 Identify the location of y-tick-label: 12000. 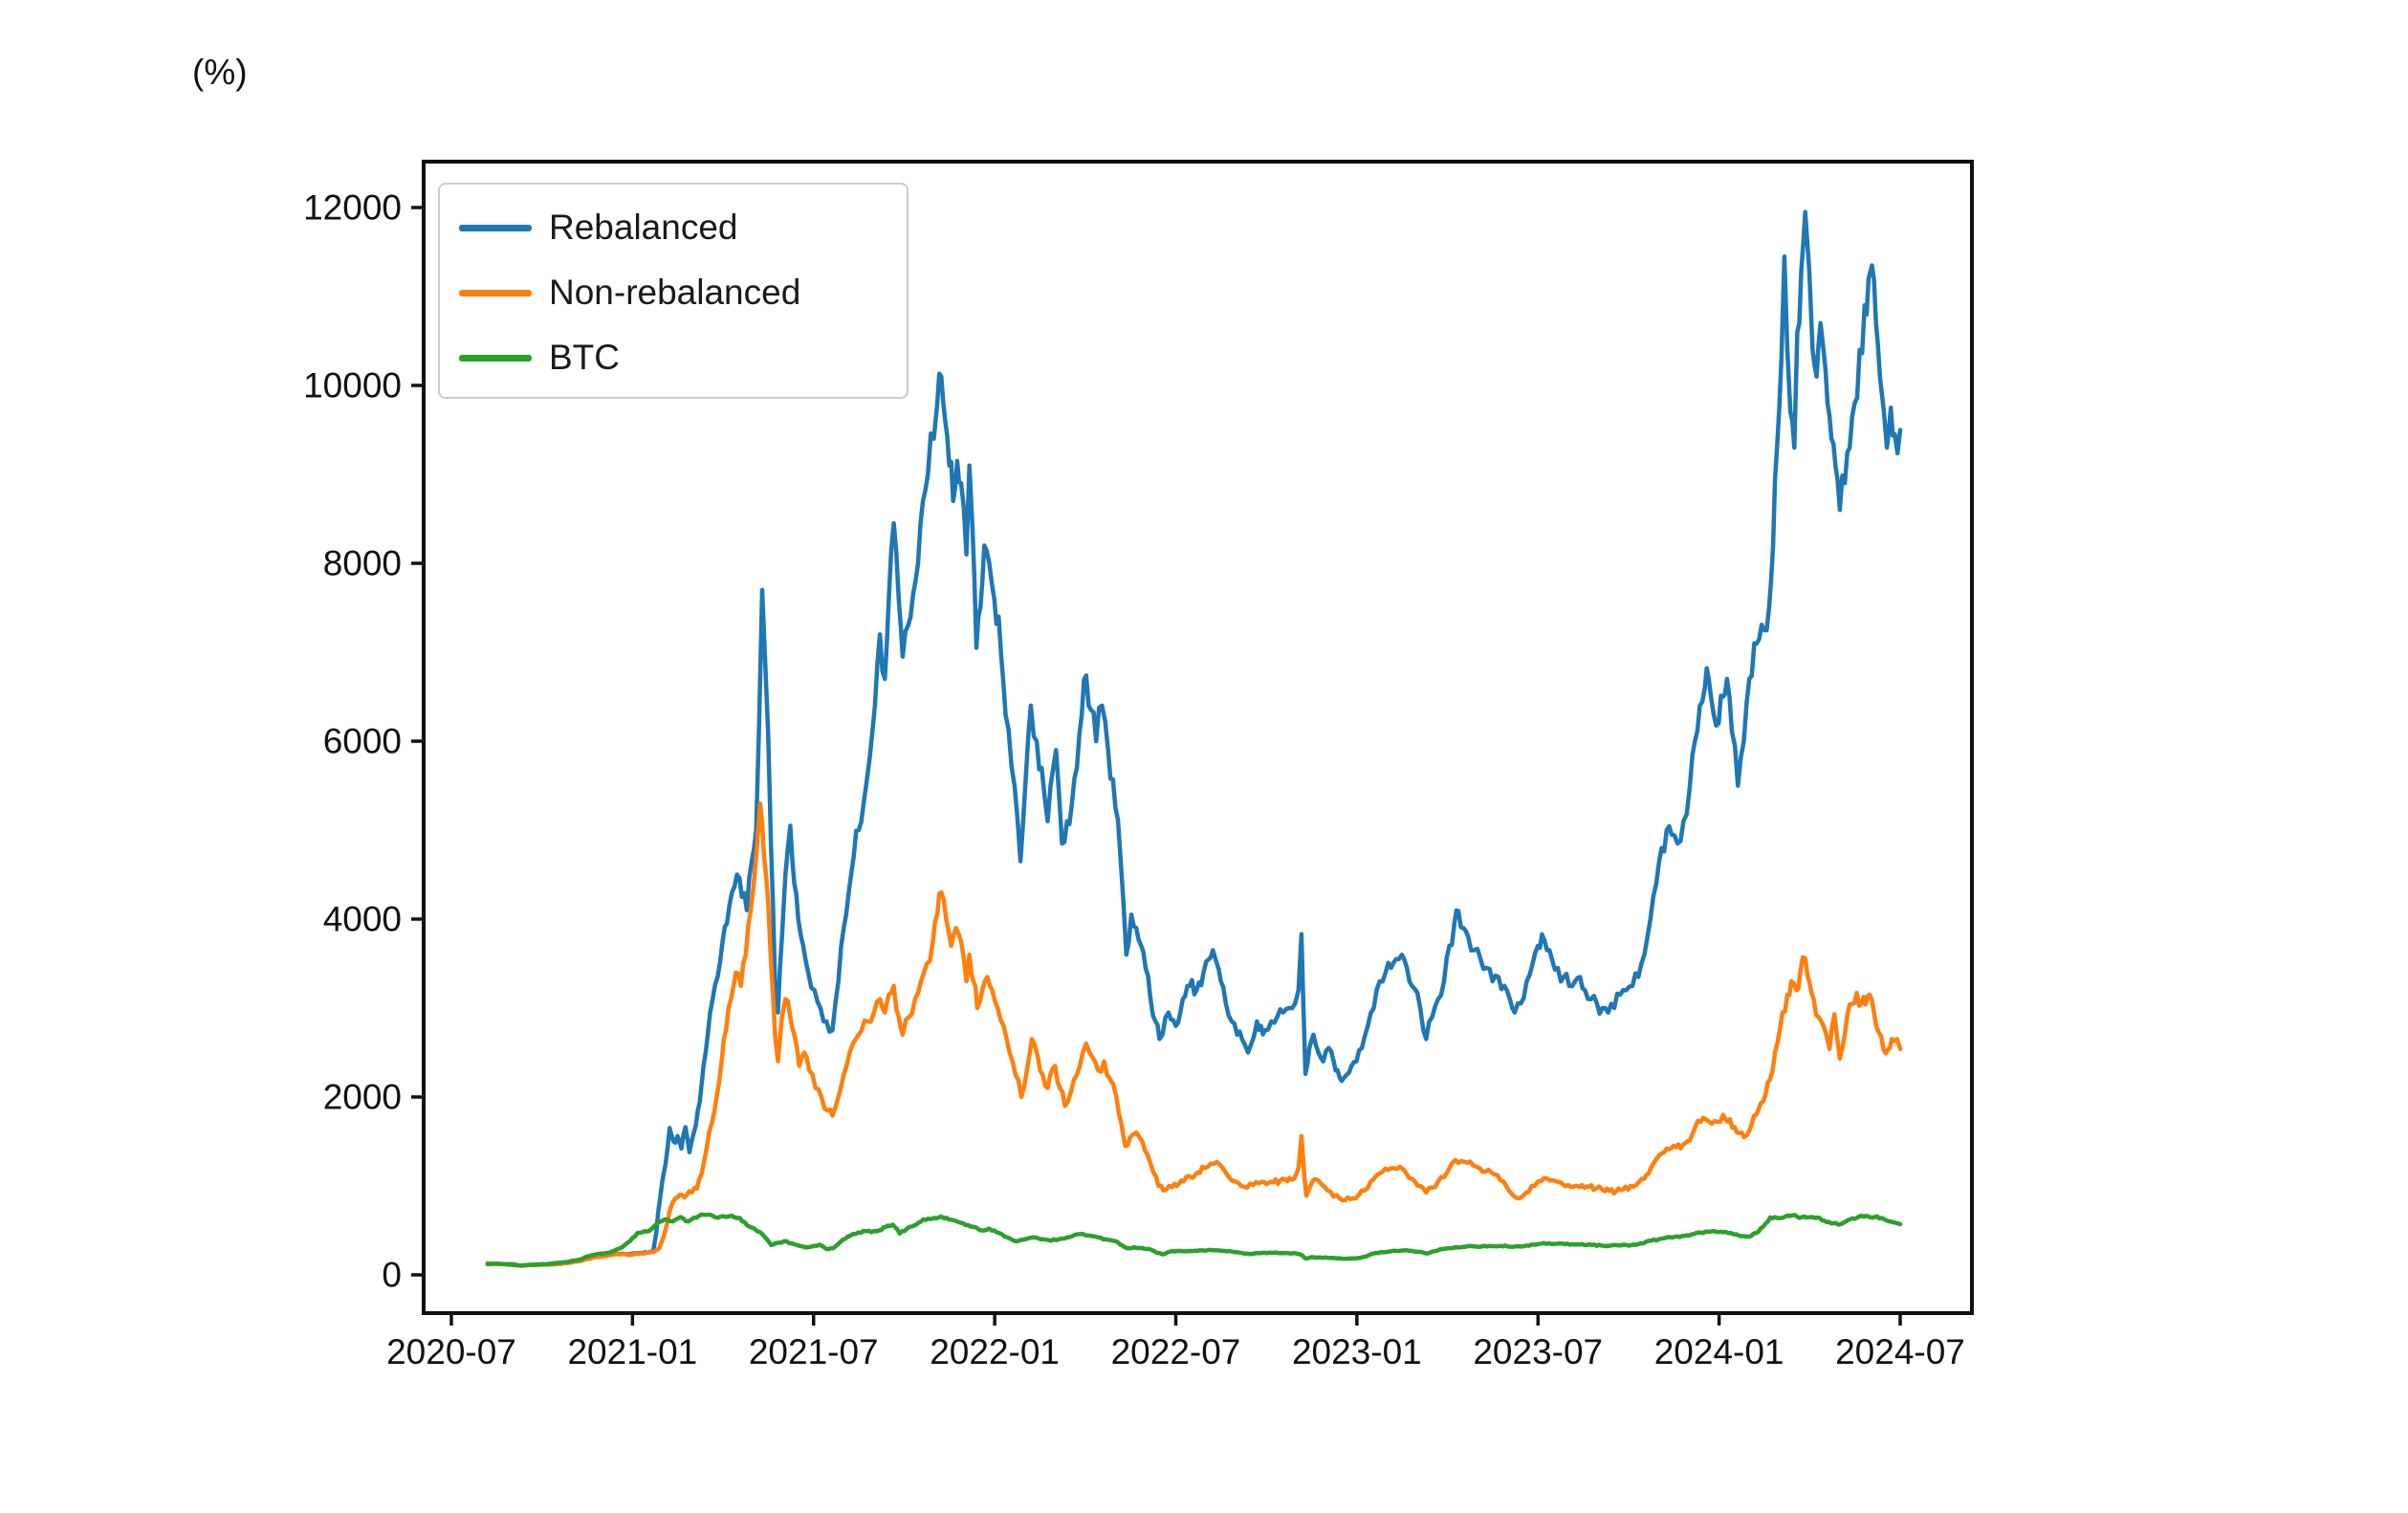
(352, 208).